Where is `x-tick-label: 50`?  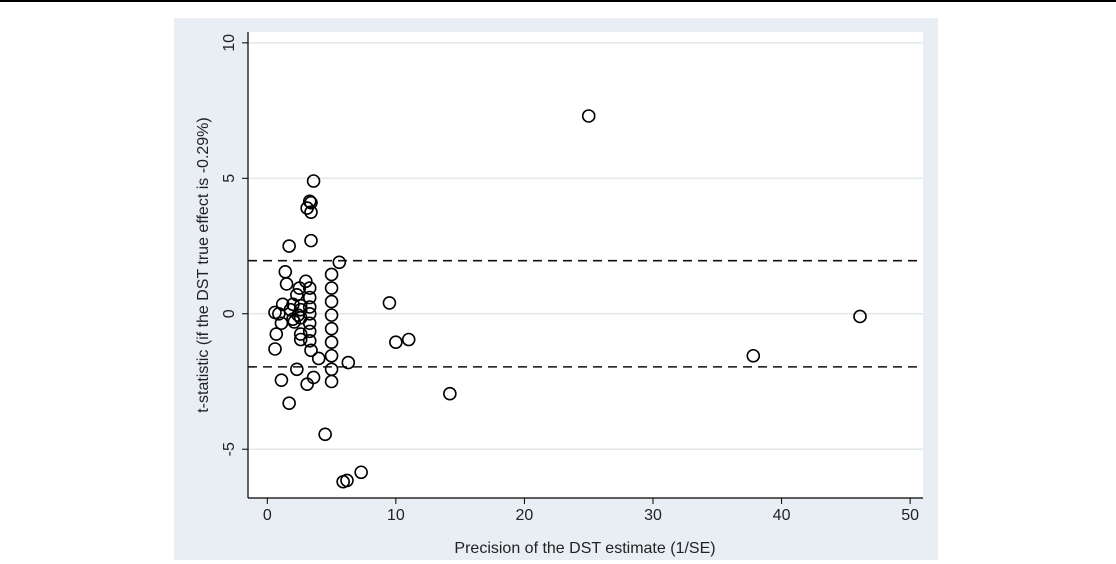 x-tick-label: 50 is located at coordinates (910, 515).